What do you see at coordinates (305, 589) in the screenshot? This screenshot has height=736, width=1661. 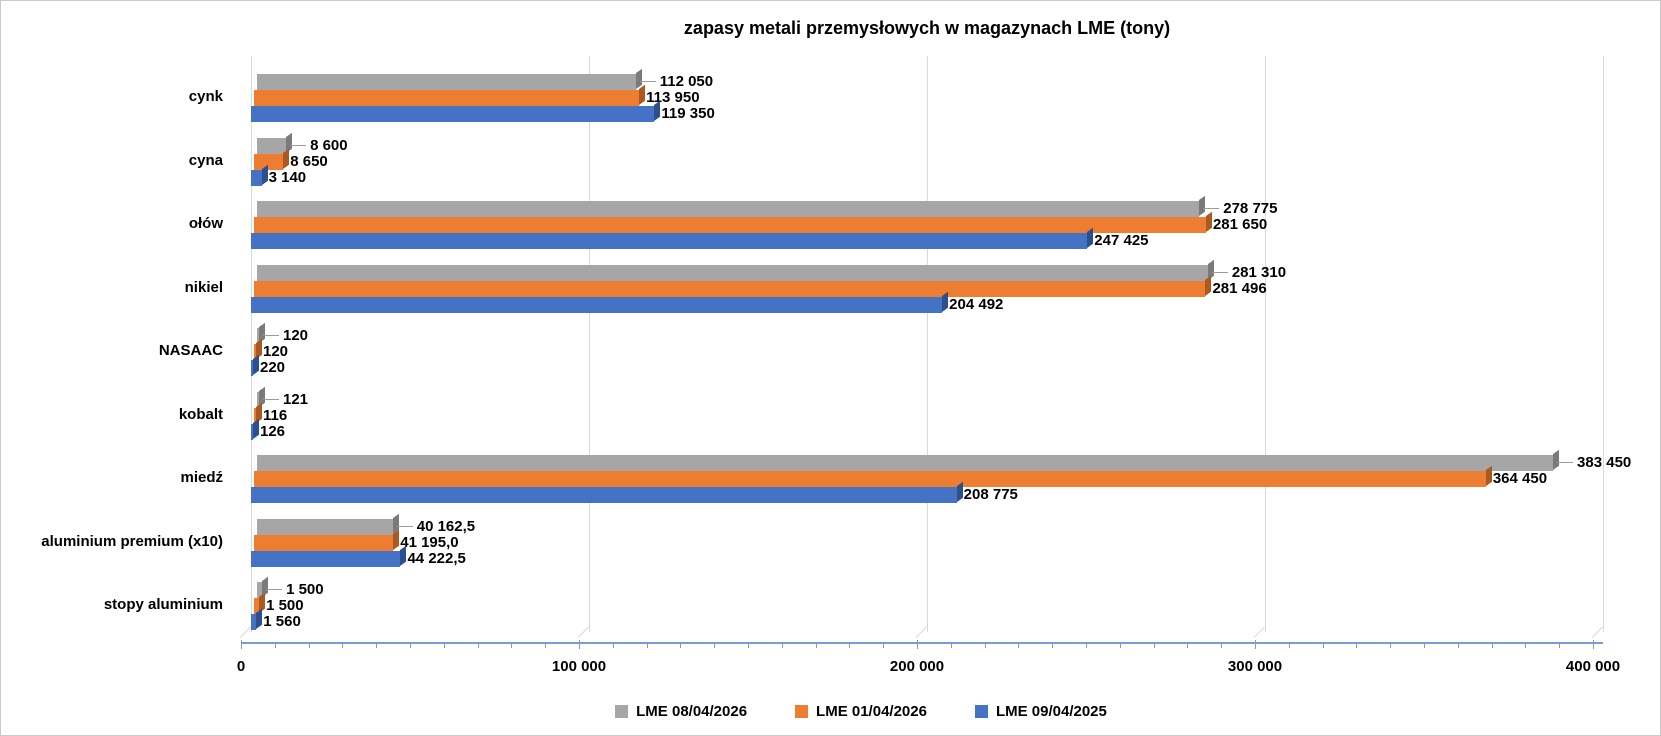 I see `data-label: 1 500` at bounding box center [305, 589].